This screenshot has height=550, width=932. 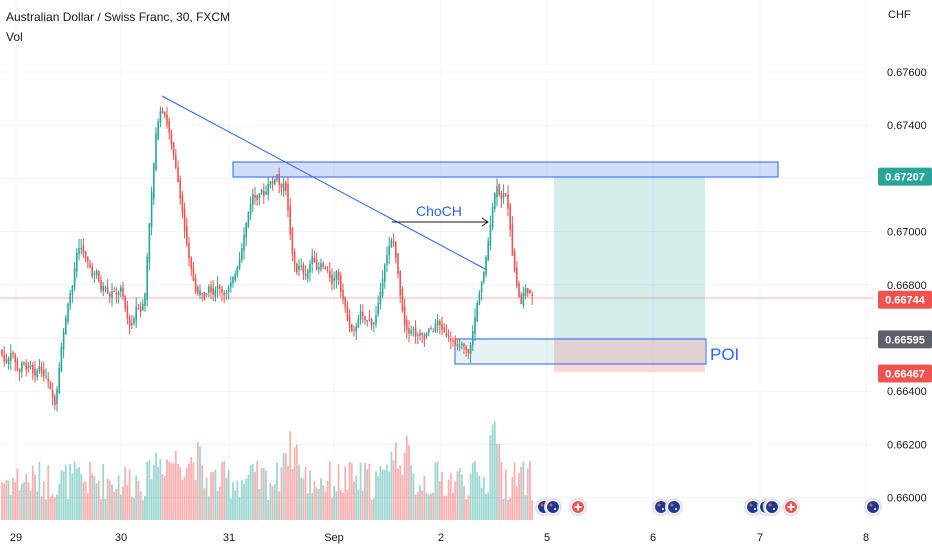 I want to click on y-tick-label: 0.66200, so click(x=907, y=445).